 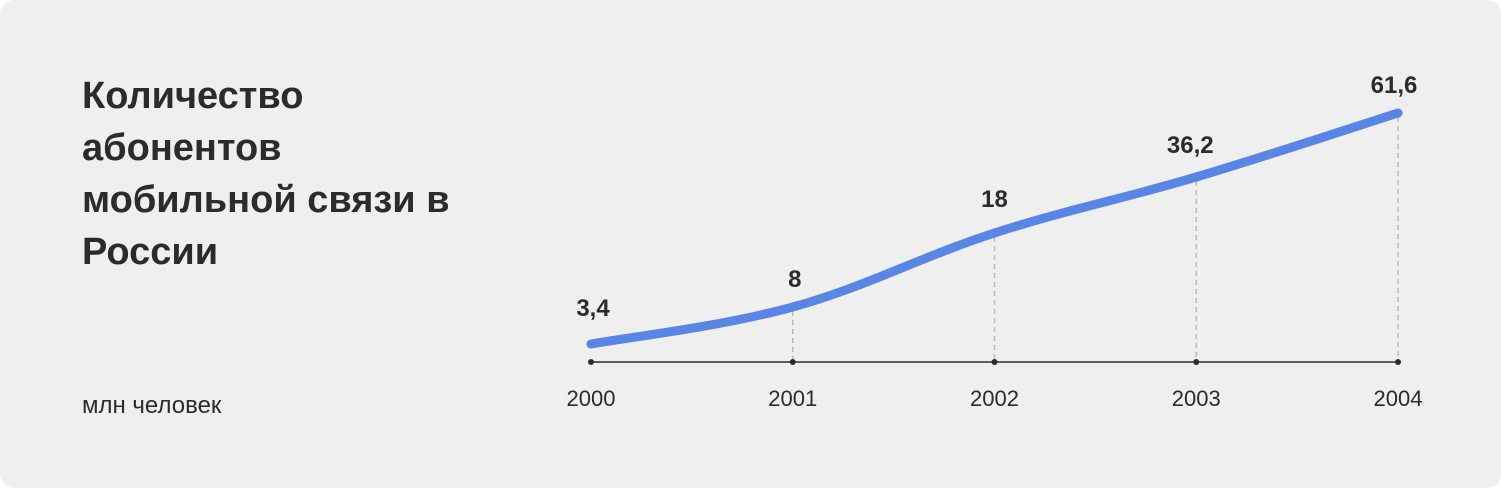 What do you see at coordinates (994, 233) in the screenshot?
I see `data-point-2002` at bounding box center [994, 233].